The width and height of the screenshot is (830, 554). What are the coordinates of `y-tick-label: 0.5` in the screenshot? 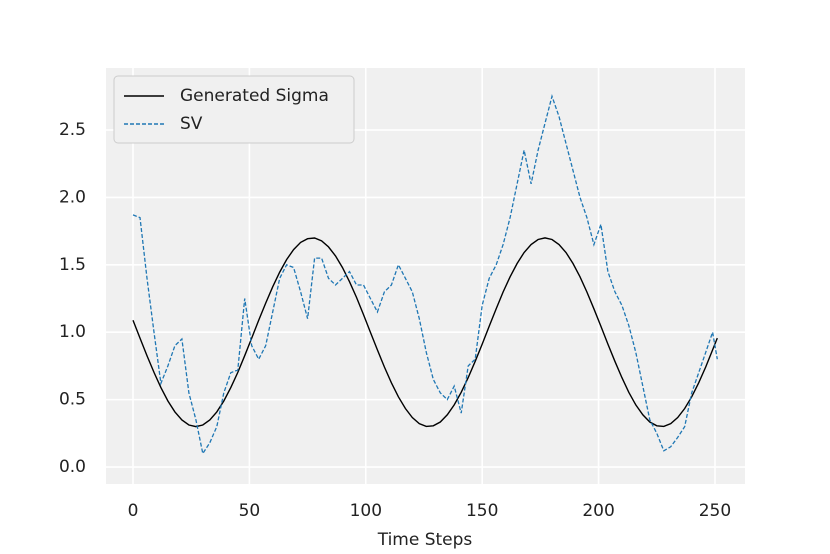 It's located at (72, 400).